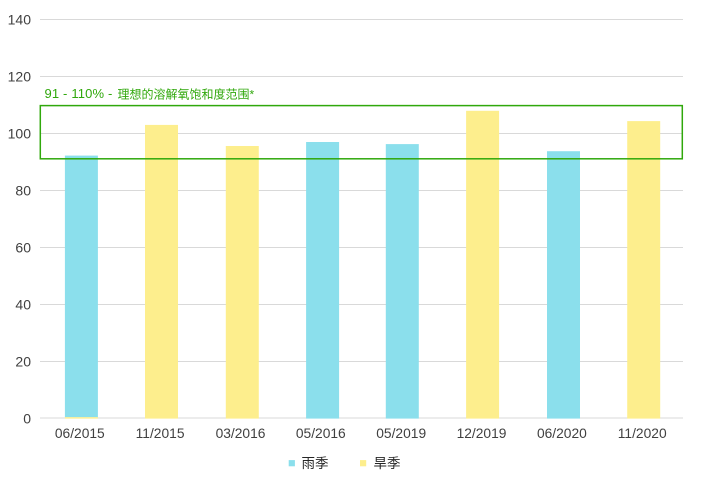  What do you see at coordinates (80, 433) in the screenshot?
I see `svg-text: 06/2015` at bounding box center [80, 433].